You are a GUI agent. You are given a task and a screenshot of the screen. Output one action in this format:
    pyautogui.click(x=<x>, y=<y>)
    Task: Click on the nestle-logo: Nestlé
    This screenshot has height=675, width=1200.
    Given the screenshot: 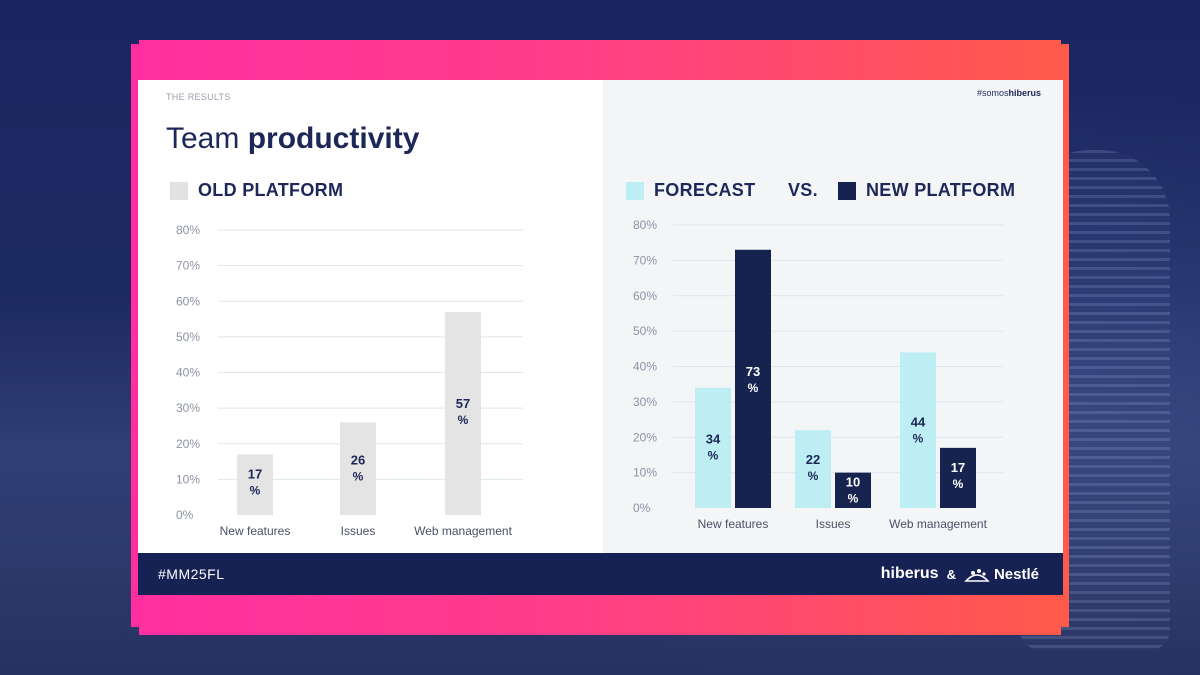 What is the action you would take?
    pyautogui.click(x=1001, y=574)
    